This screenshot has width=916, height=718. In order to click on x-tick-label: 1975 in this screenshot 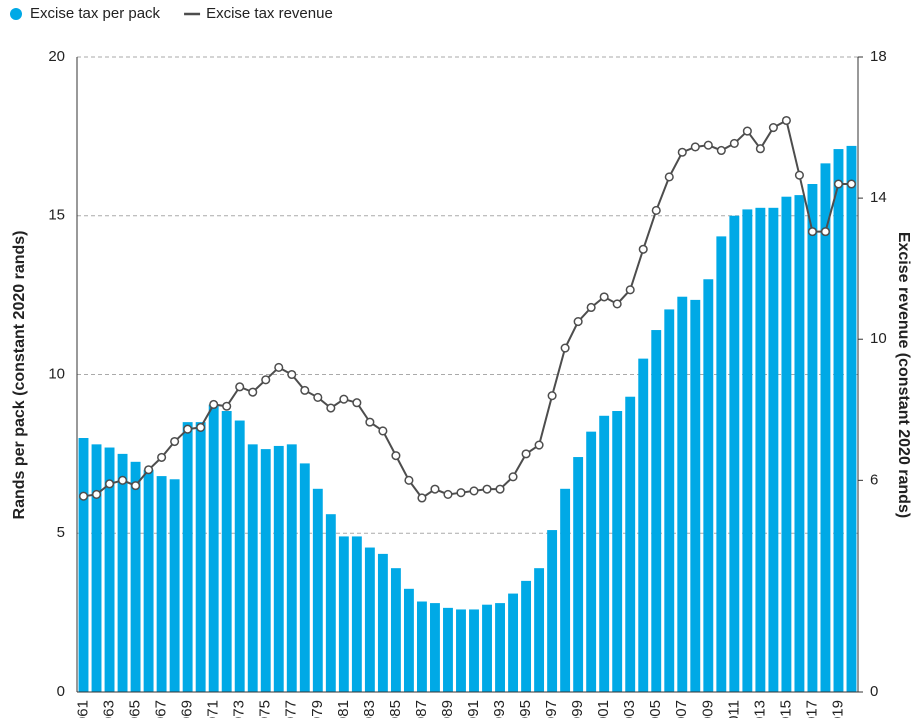, I will do `click(265, 709)`.